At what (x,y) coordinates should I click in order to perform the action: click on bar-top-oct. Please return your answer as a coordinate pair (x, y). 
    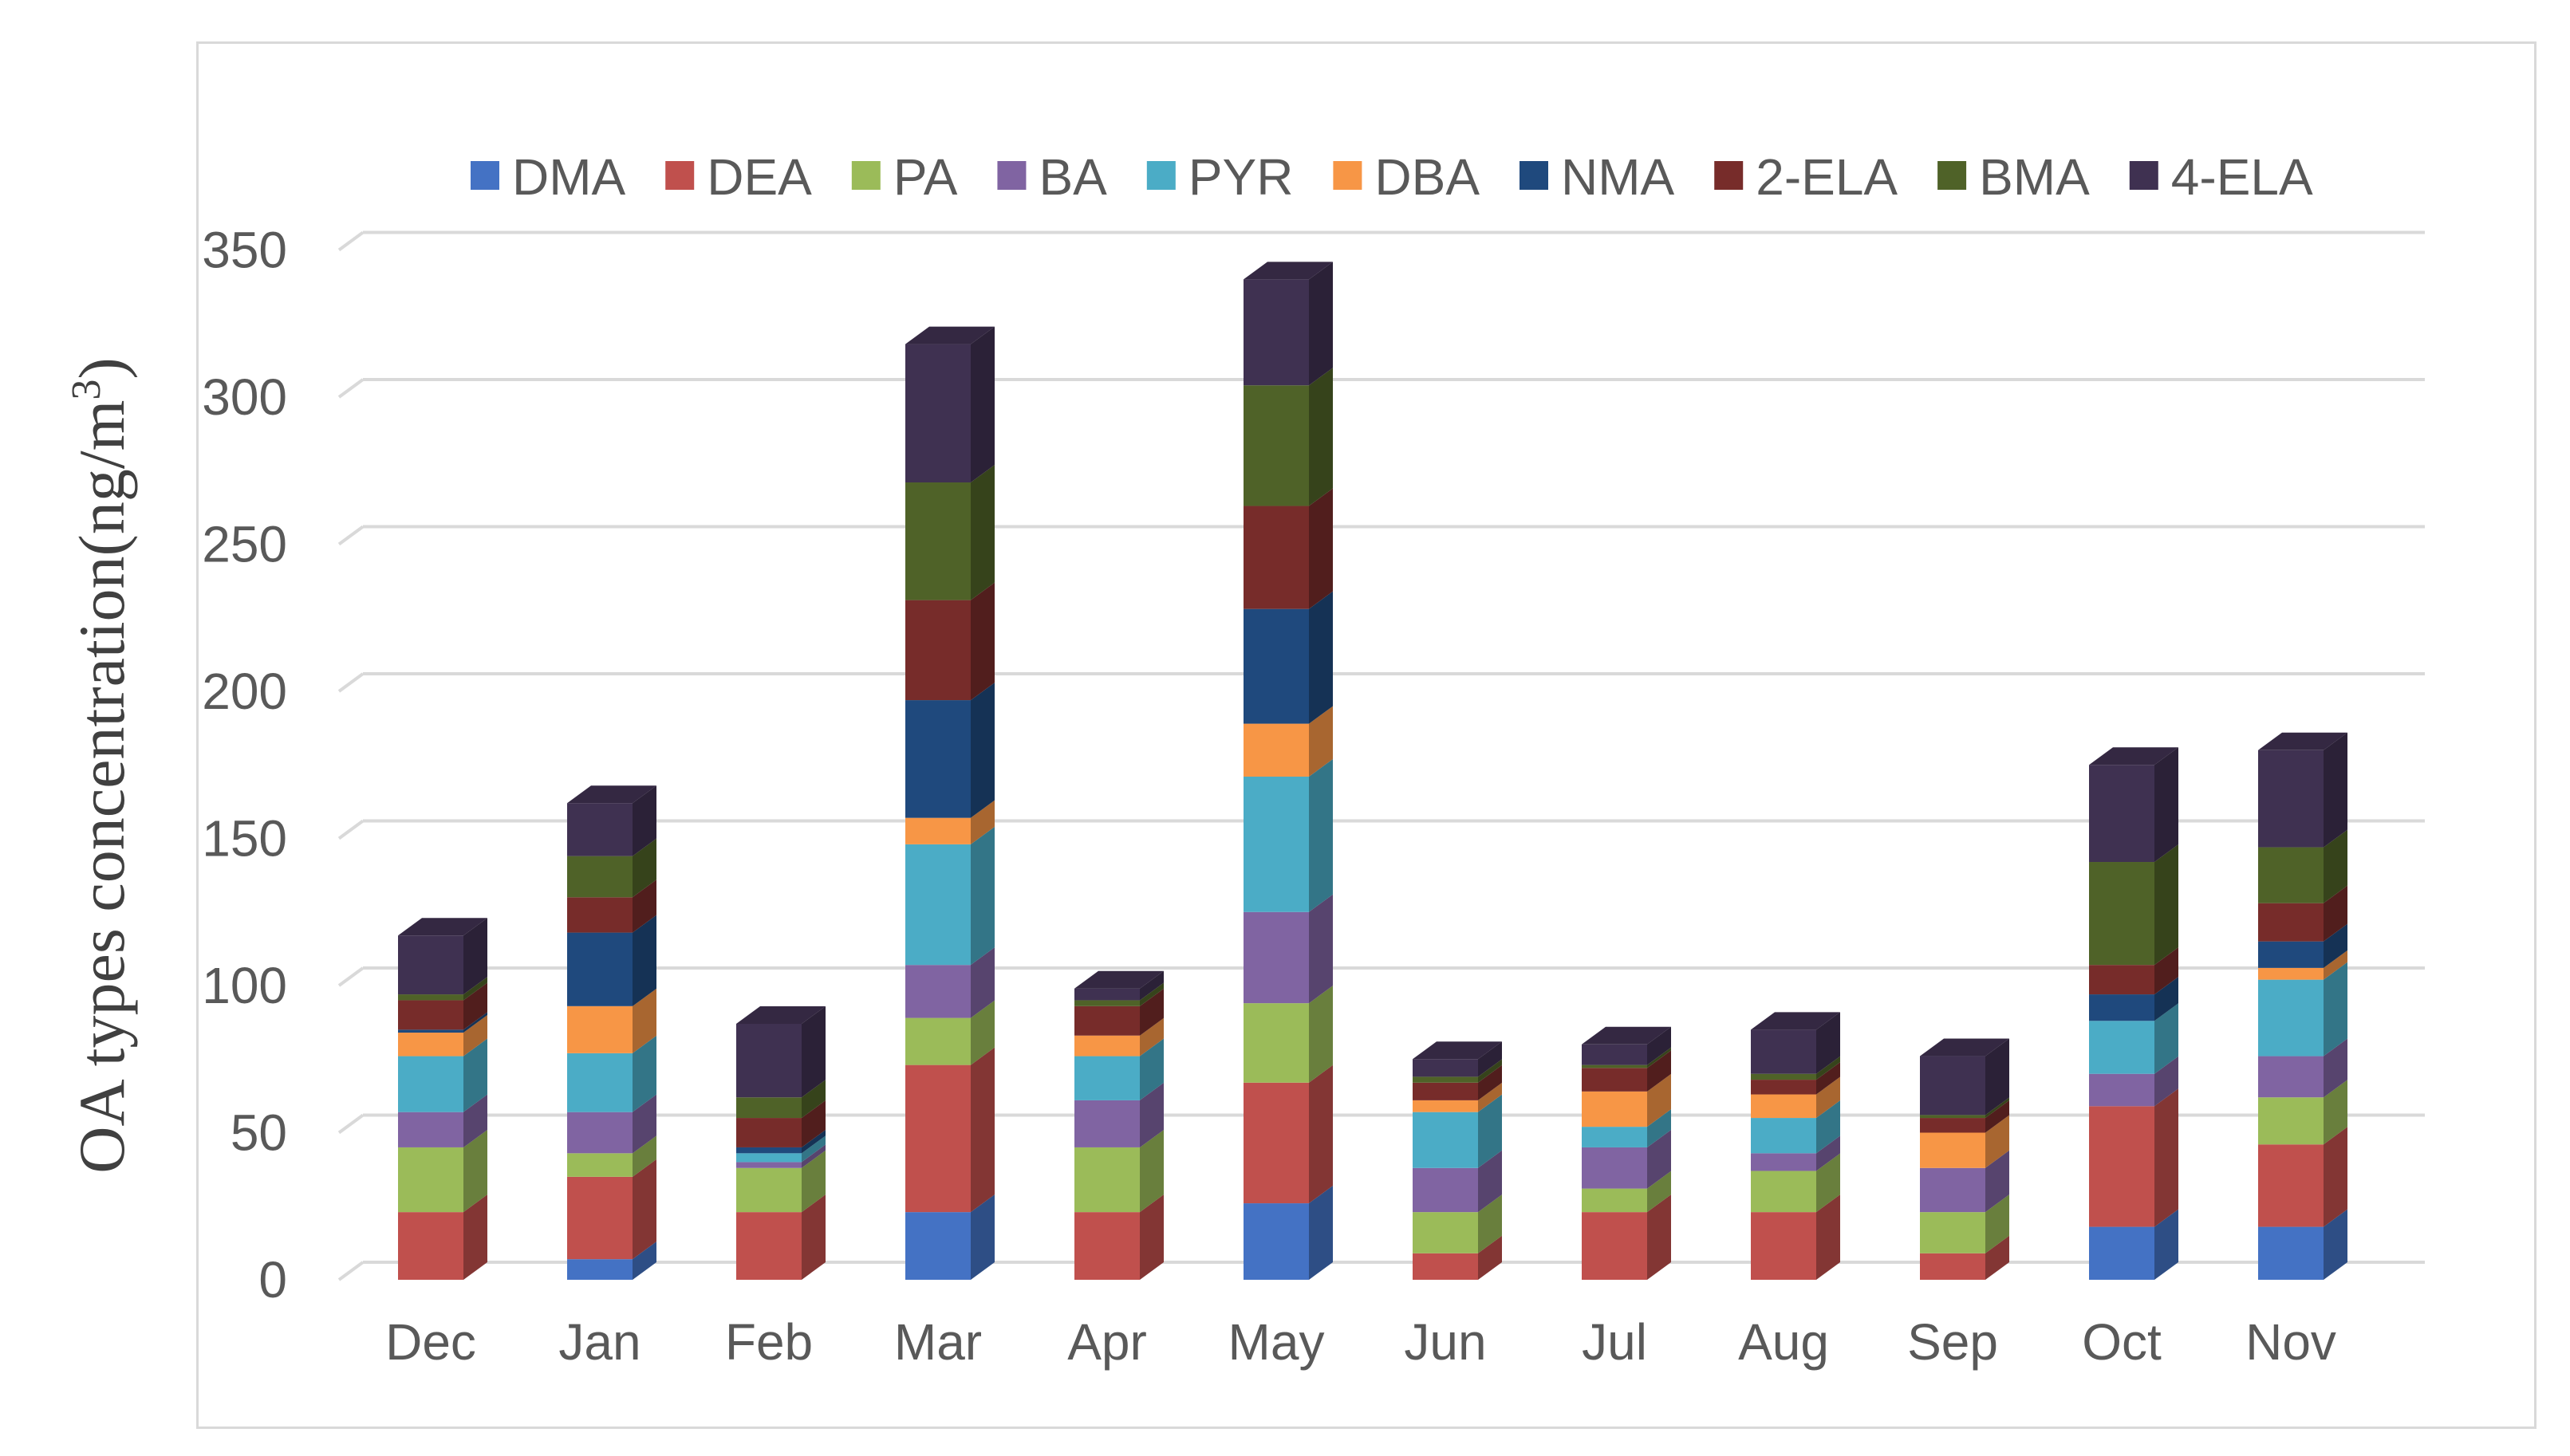
    Looking at the image, I should click on (2133, 756).